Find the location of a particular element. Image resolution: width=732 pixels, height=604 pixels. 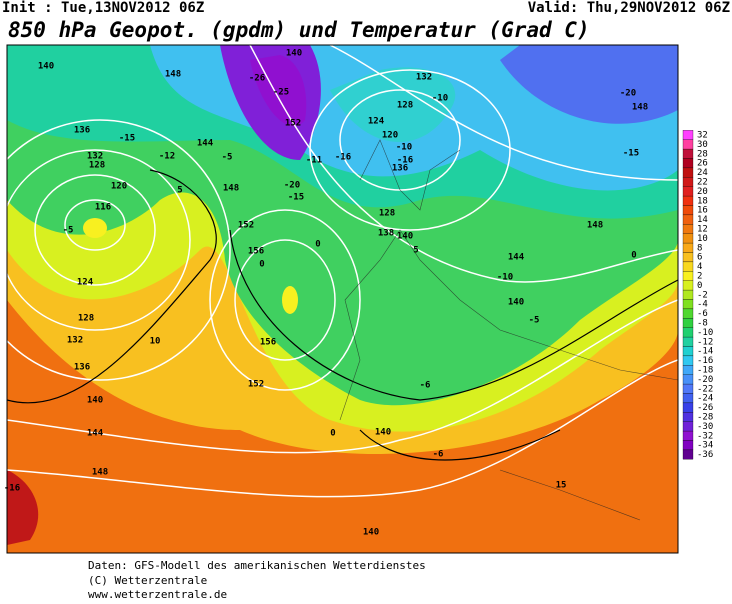

colorbar-label: -28 is located at coordinates (705, 418).